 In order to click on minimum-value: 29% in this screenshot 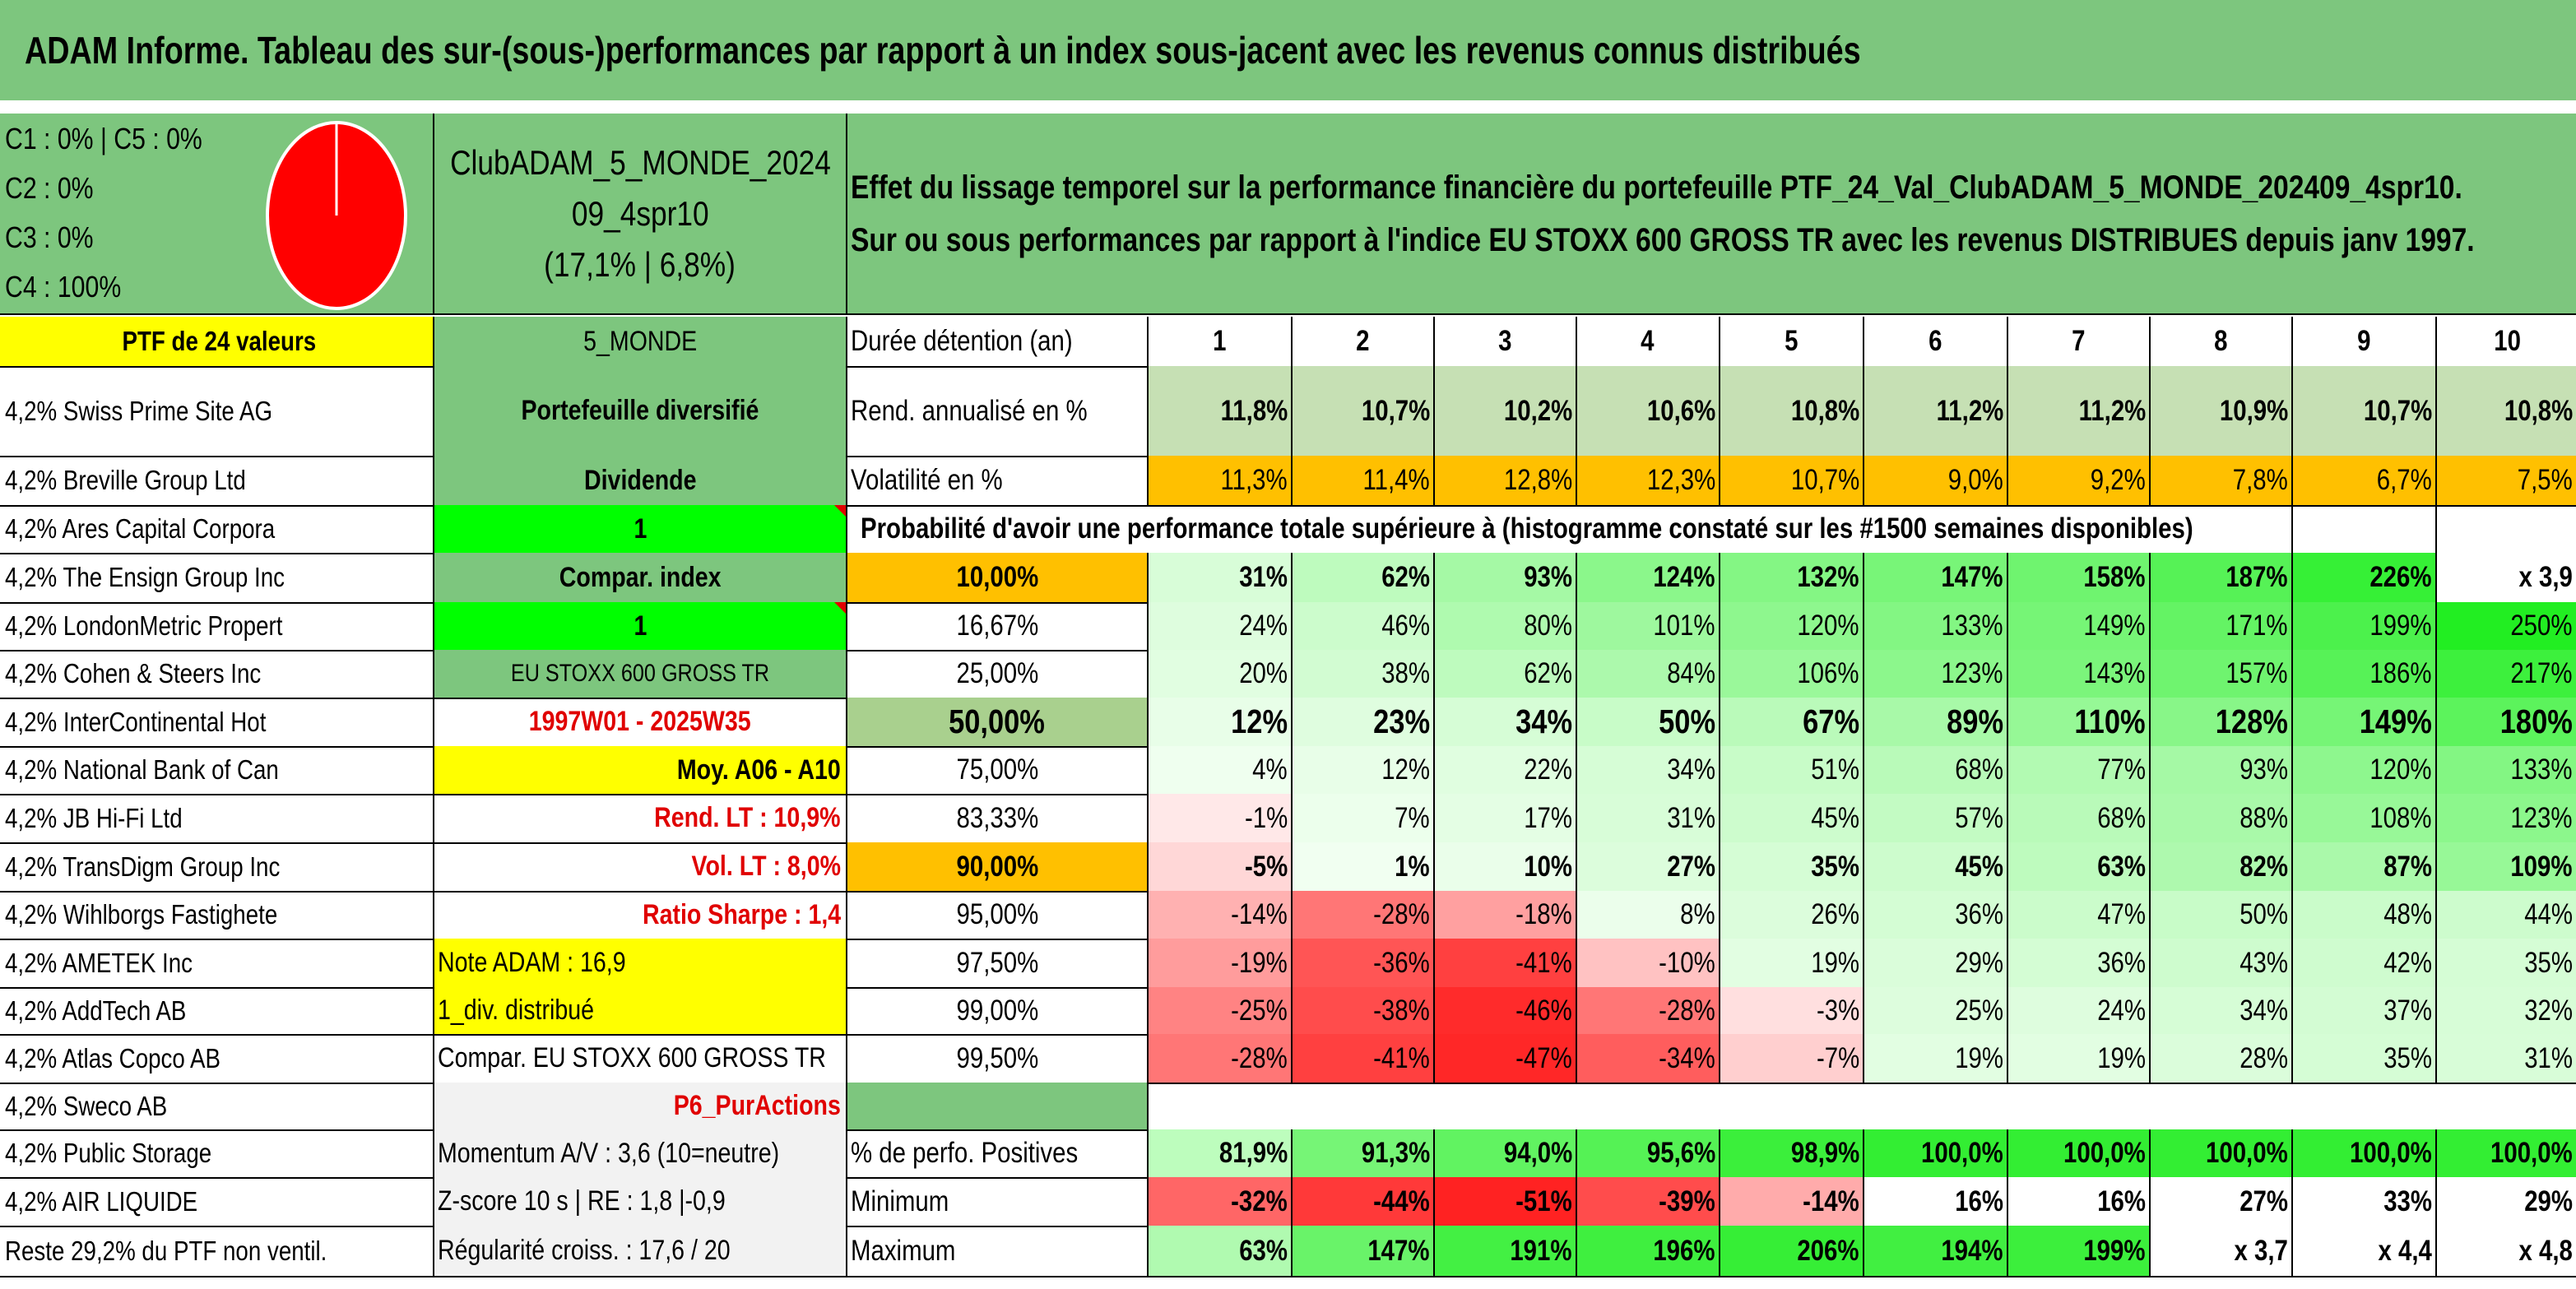, I will do `click(2507, 1201)`.